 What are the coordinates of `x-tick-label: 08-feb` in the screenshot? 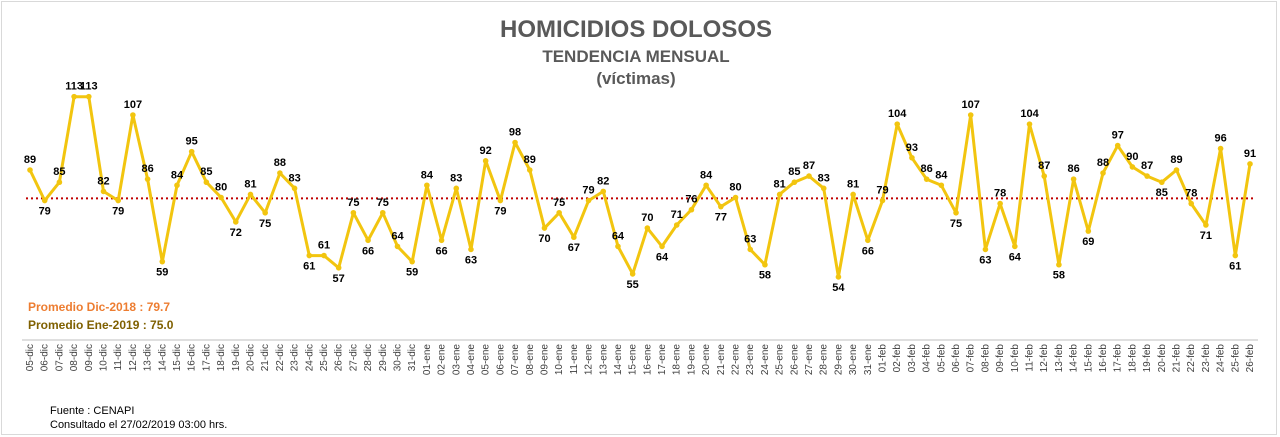 It's located at (985, 358).